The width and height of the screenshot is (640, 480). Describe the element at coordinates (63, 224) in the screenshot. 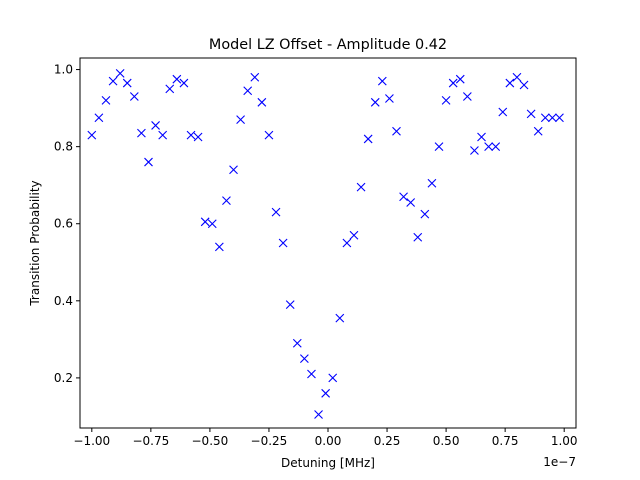

I see `y-tick-label: 0.6` at that location.